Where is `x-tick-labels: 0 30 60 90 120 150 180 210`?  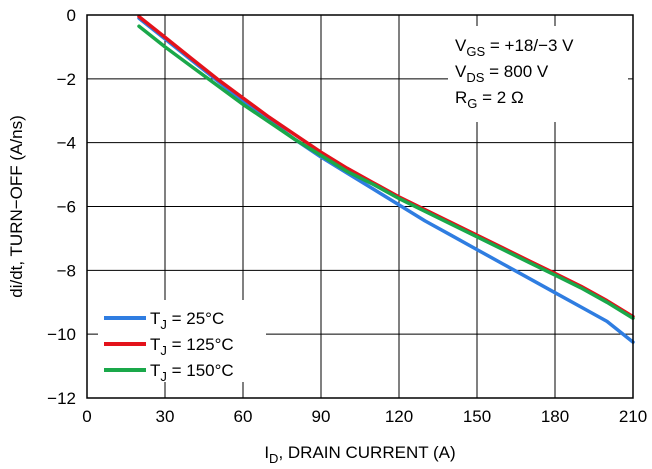
x-tick-labels: 0 30 60 90 120 150 180 210 is located at coordinates (364, 416).